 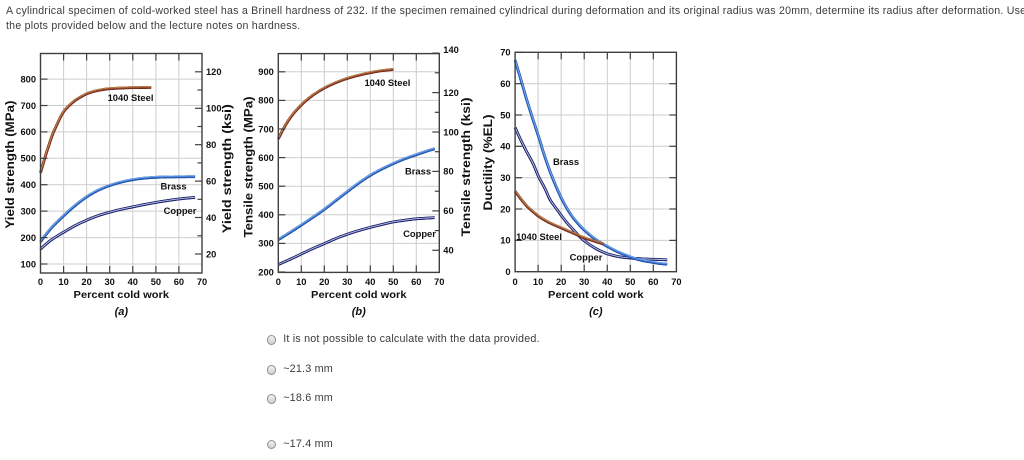 I want to click on svg-text: Tensile strength (ksi), so click(x=466, y=167).